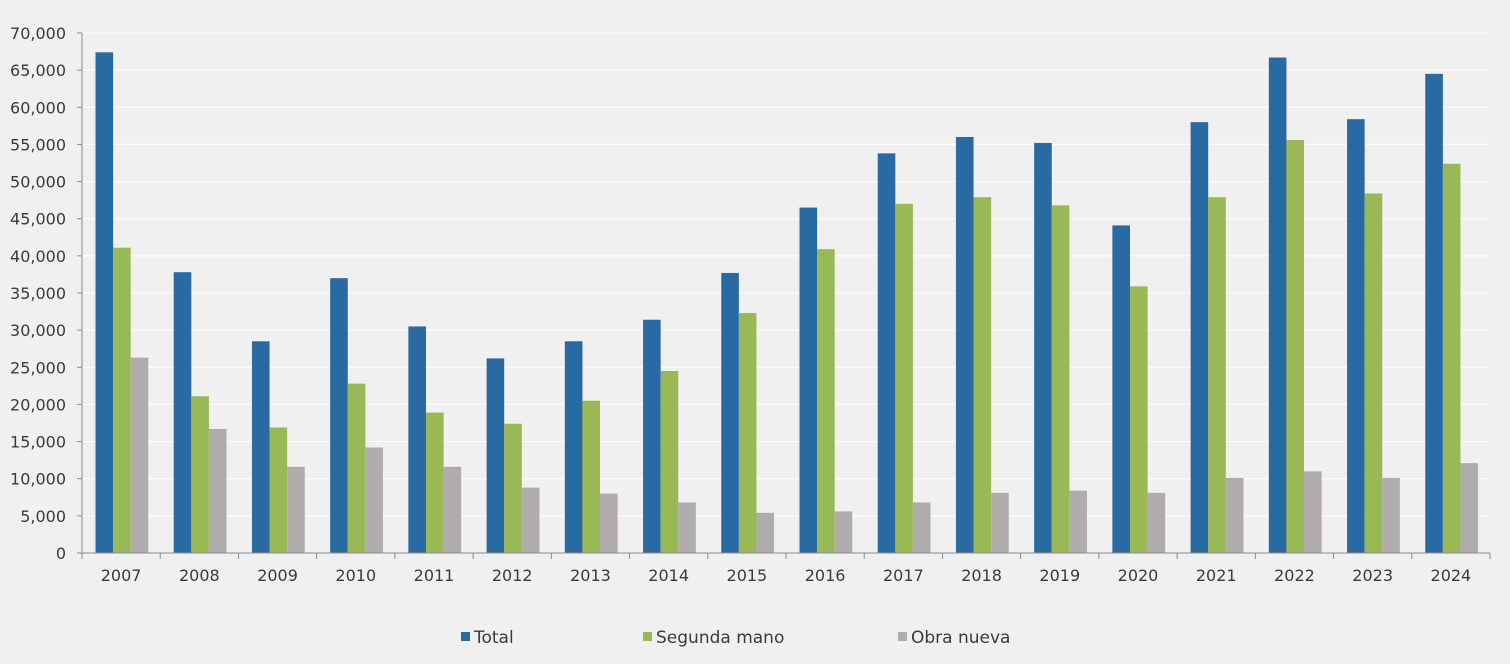 This screenshot has width=1510, height=664. Describe the element at coordinates (38, 144) in the screenshot. I see `y-tick-label: 55,000` at that location.